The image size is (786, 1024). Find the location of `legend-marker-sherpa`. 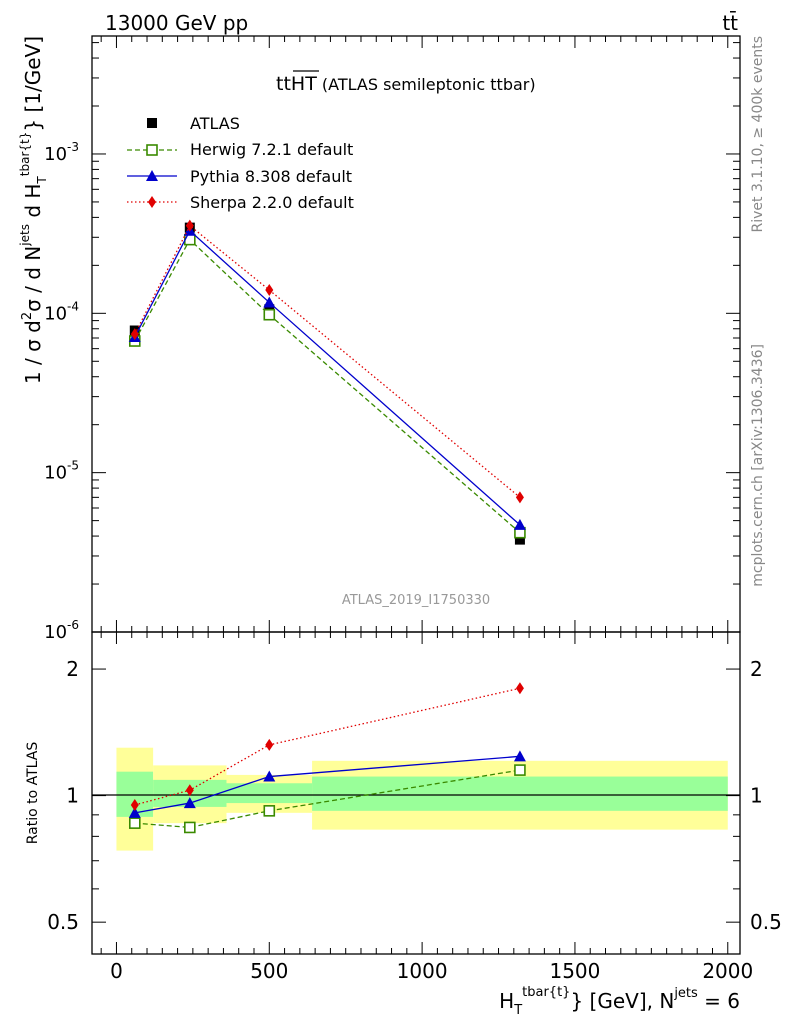

legend-marker-sherpa is located at coordinates (152, 202).